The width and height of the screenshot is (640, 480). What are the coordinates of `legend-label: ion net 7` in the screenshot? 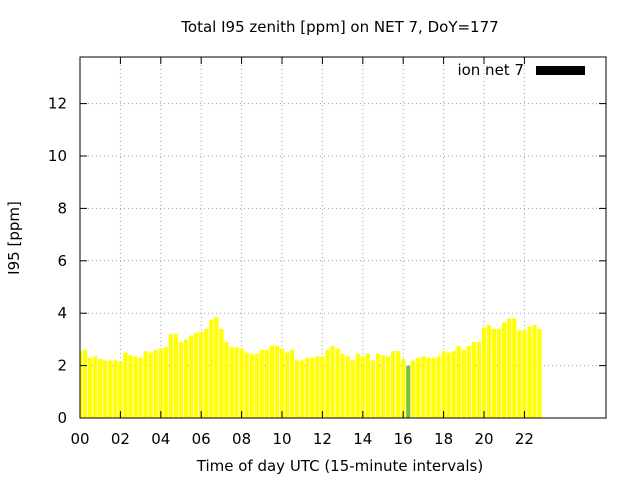 It's located at (490, 70).